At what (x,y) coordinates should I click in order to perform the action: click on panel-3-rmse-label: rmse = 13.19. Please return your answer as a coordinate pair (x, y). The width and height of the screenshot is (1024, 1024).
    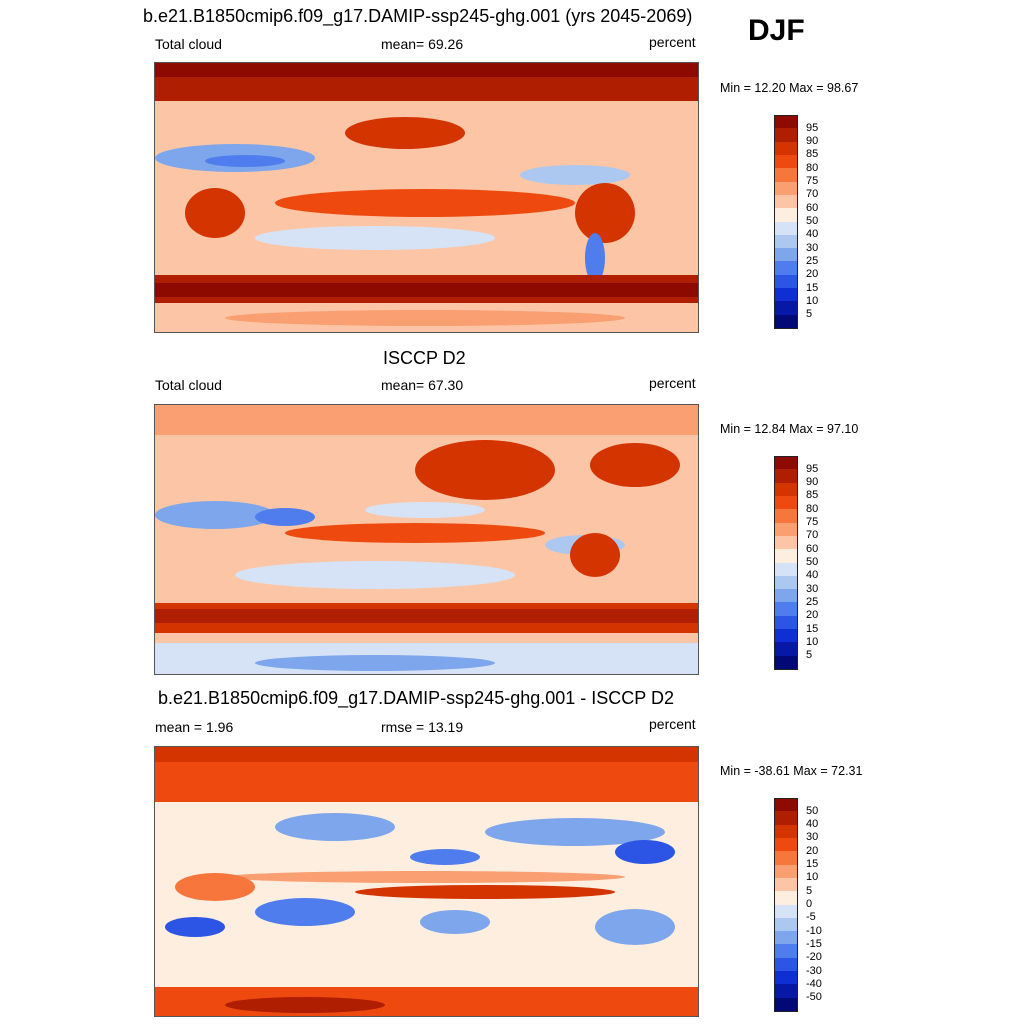
    Looking at the image, I should click on (422, 727).